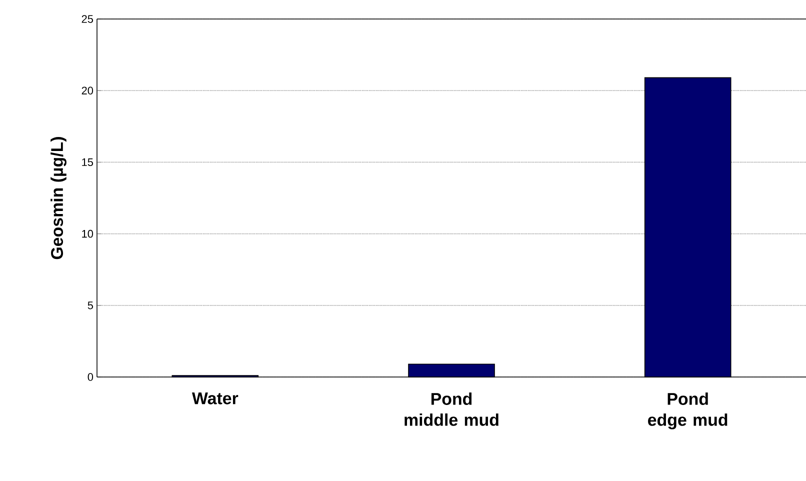  Describe the element at coordinates (91, 306) in the screenshot. I see `y-tick-label: 5` at that location.